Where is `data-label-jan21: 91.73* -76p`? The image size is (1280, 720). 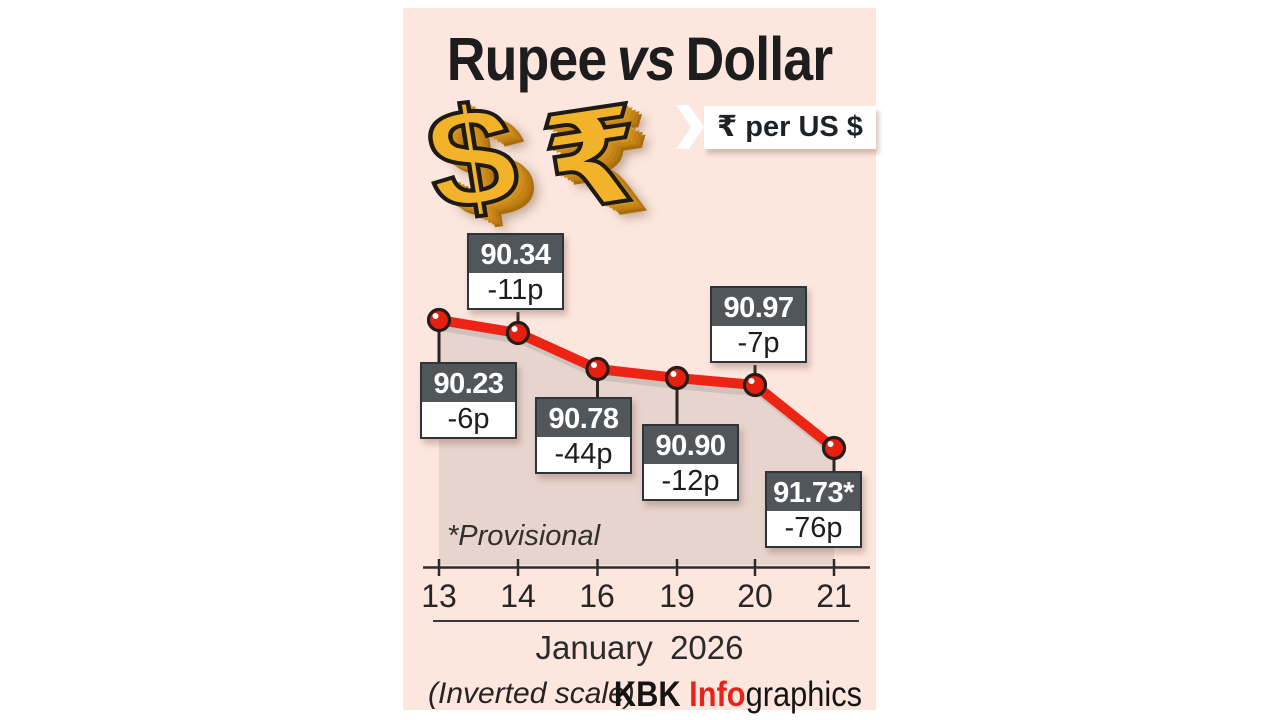 data-label-jan21: 91.73* -76p is located at coordinates (813, 509).